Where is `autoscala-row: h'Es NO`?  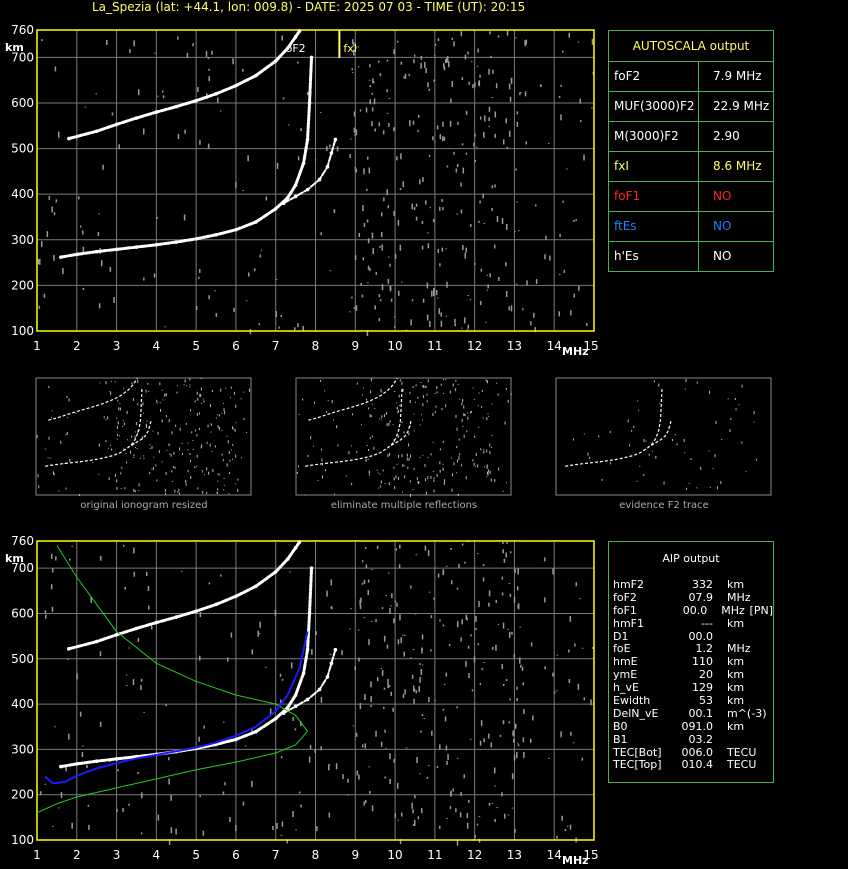 autoscala-row: h'Es NO is located at coordinates (691, 257).